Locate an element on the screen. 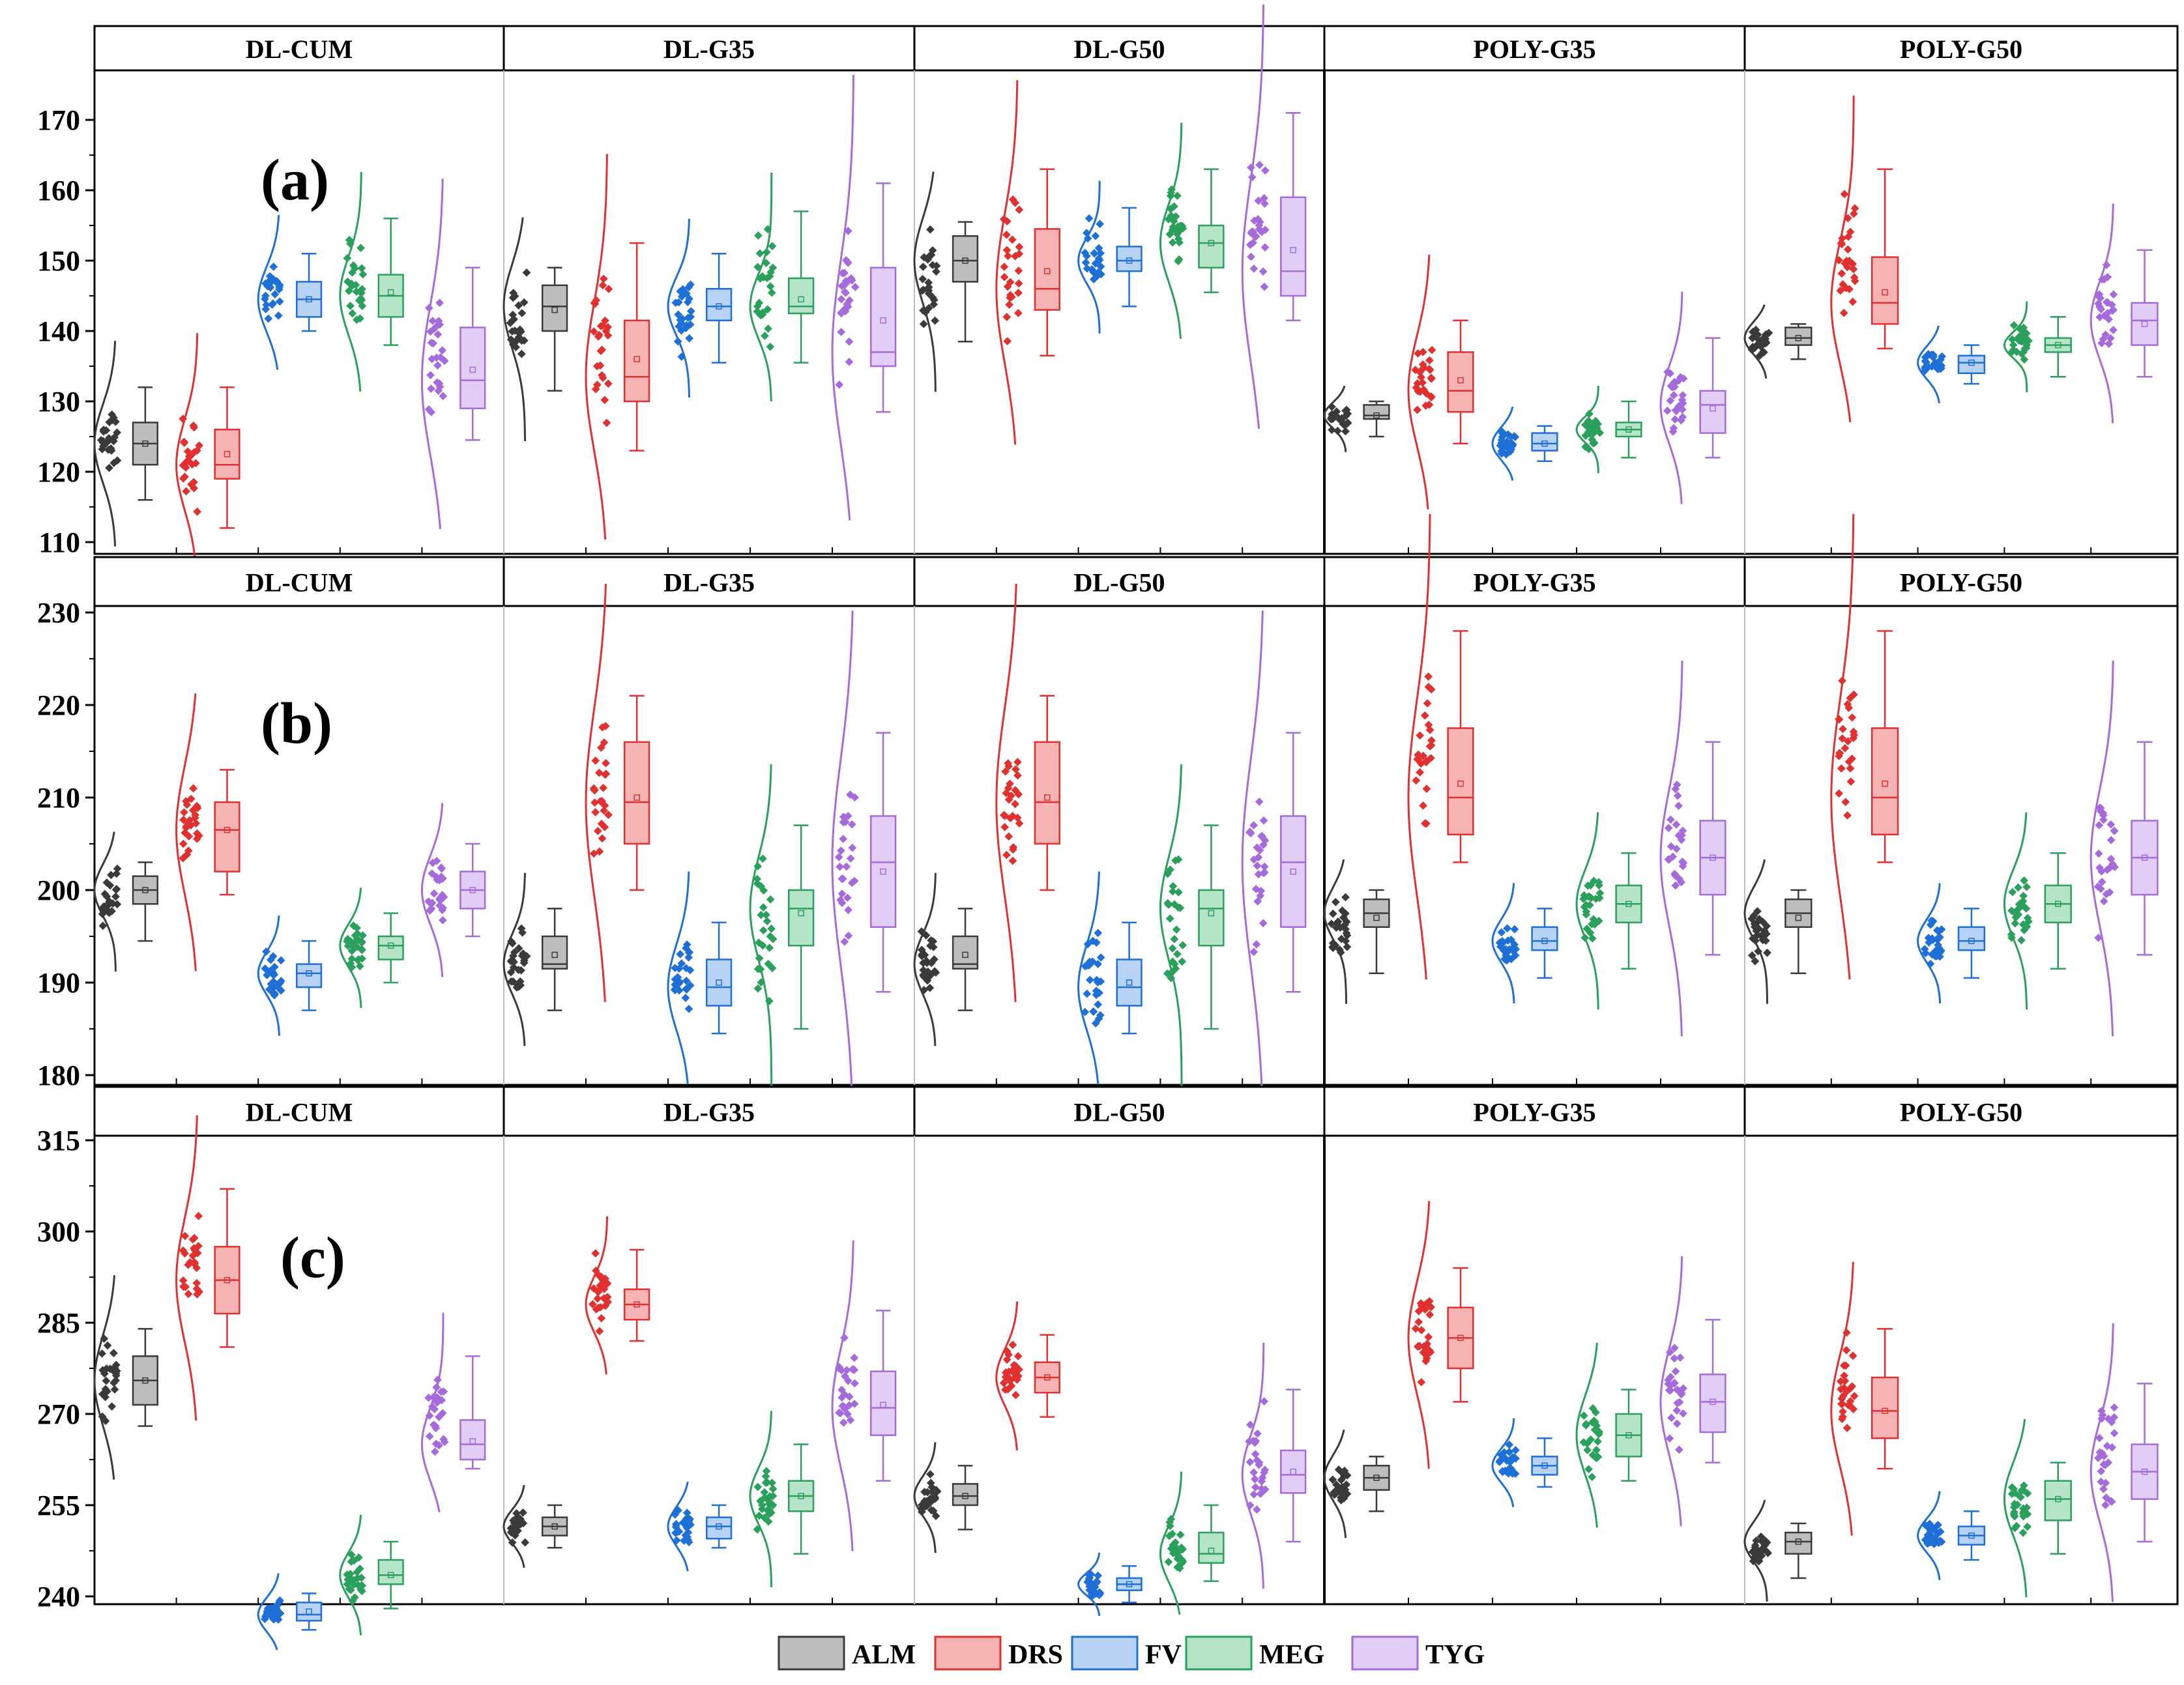 The height and width of the screenshot is (1685, 2184). panel-label: (a) is located at coordinates (295, 180).